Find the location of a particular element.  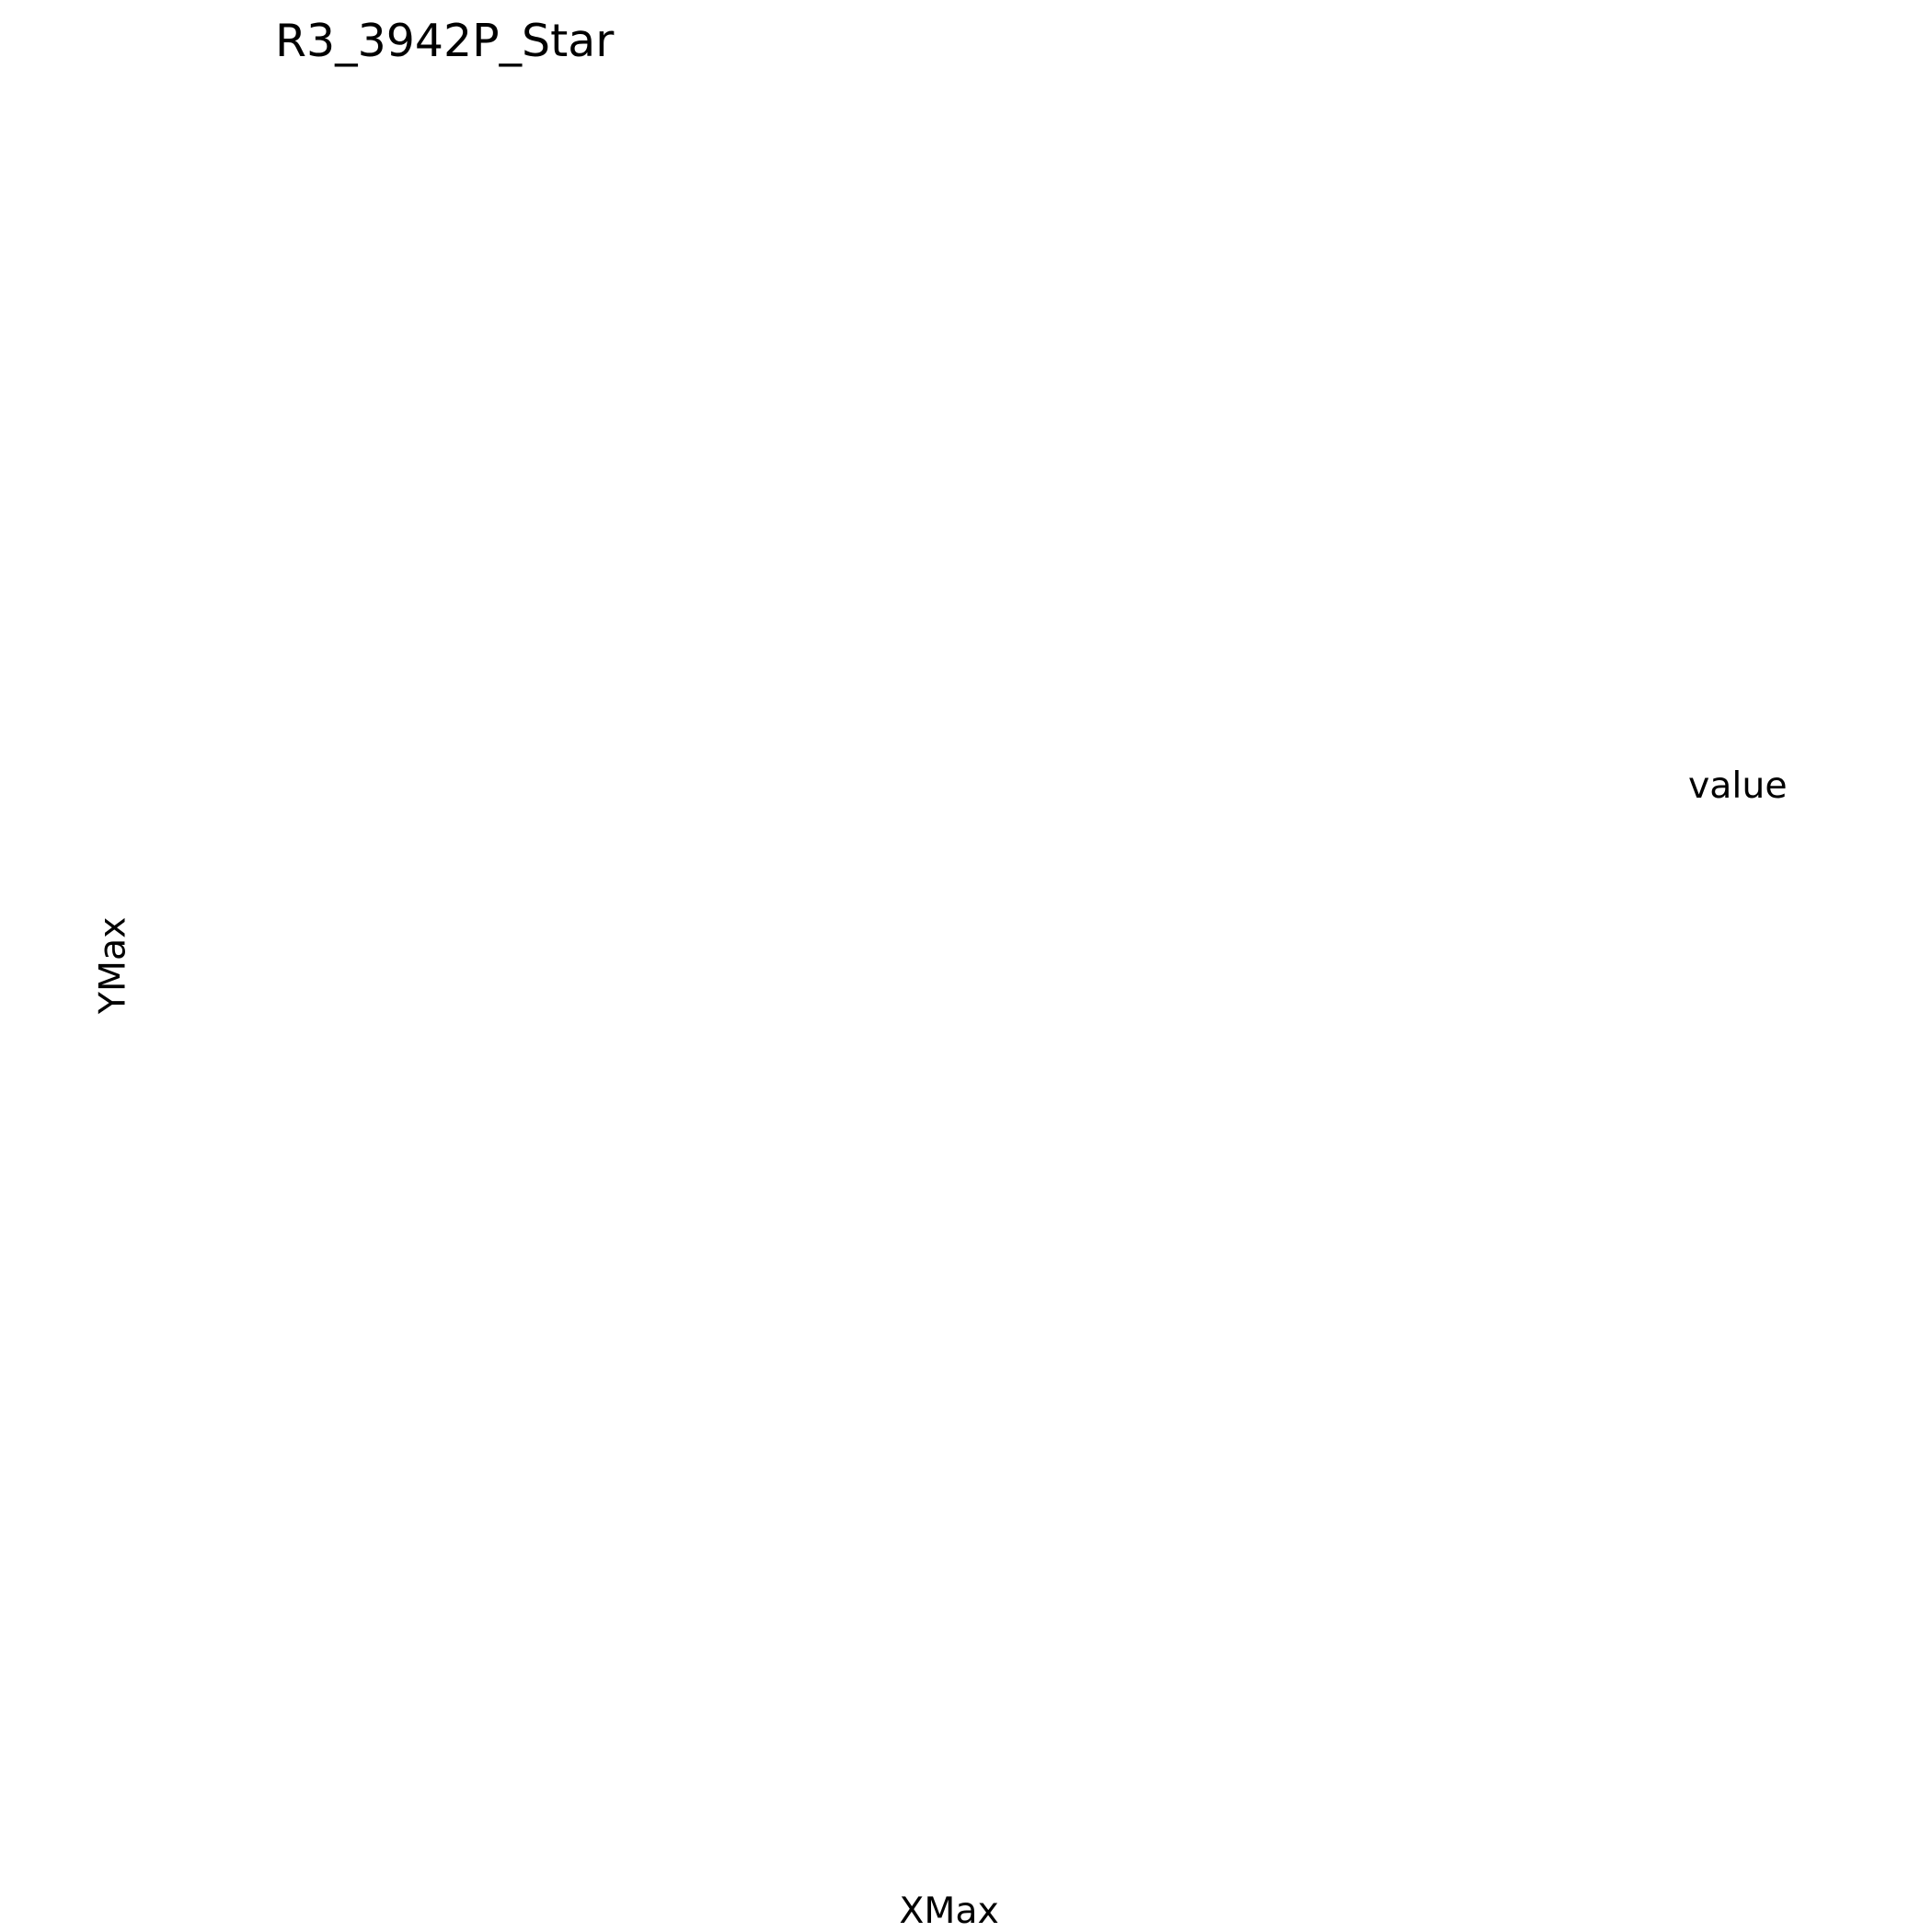

chart-title: R3_3942P_Star is located at coordinates (445, 41).